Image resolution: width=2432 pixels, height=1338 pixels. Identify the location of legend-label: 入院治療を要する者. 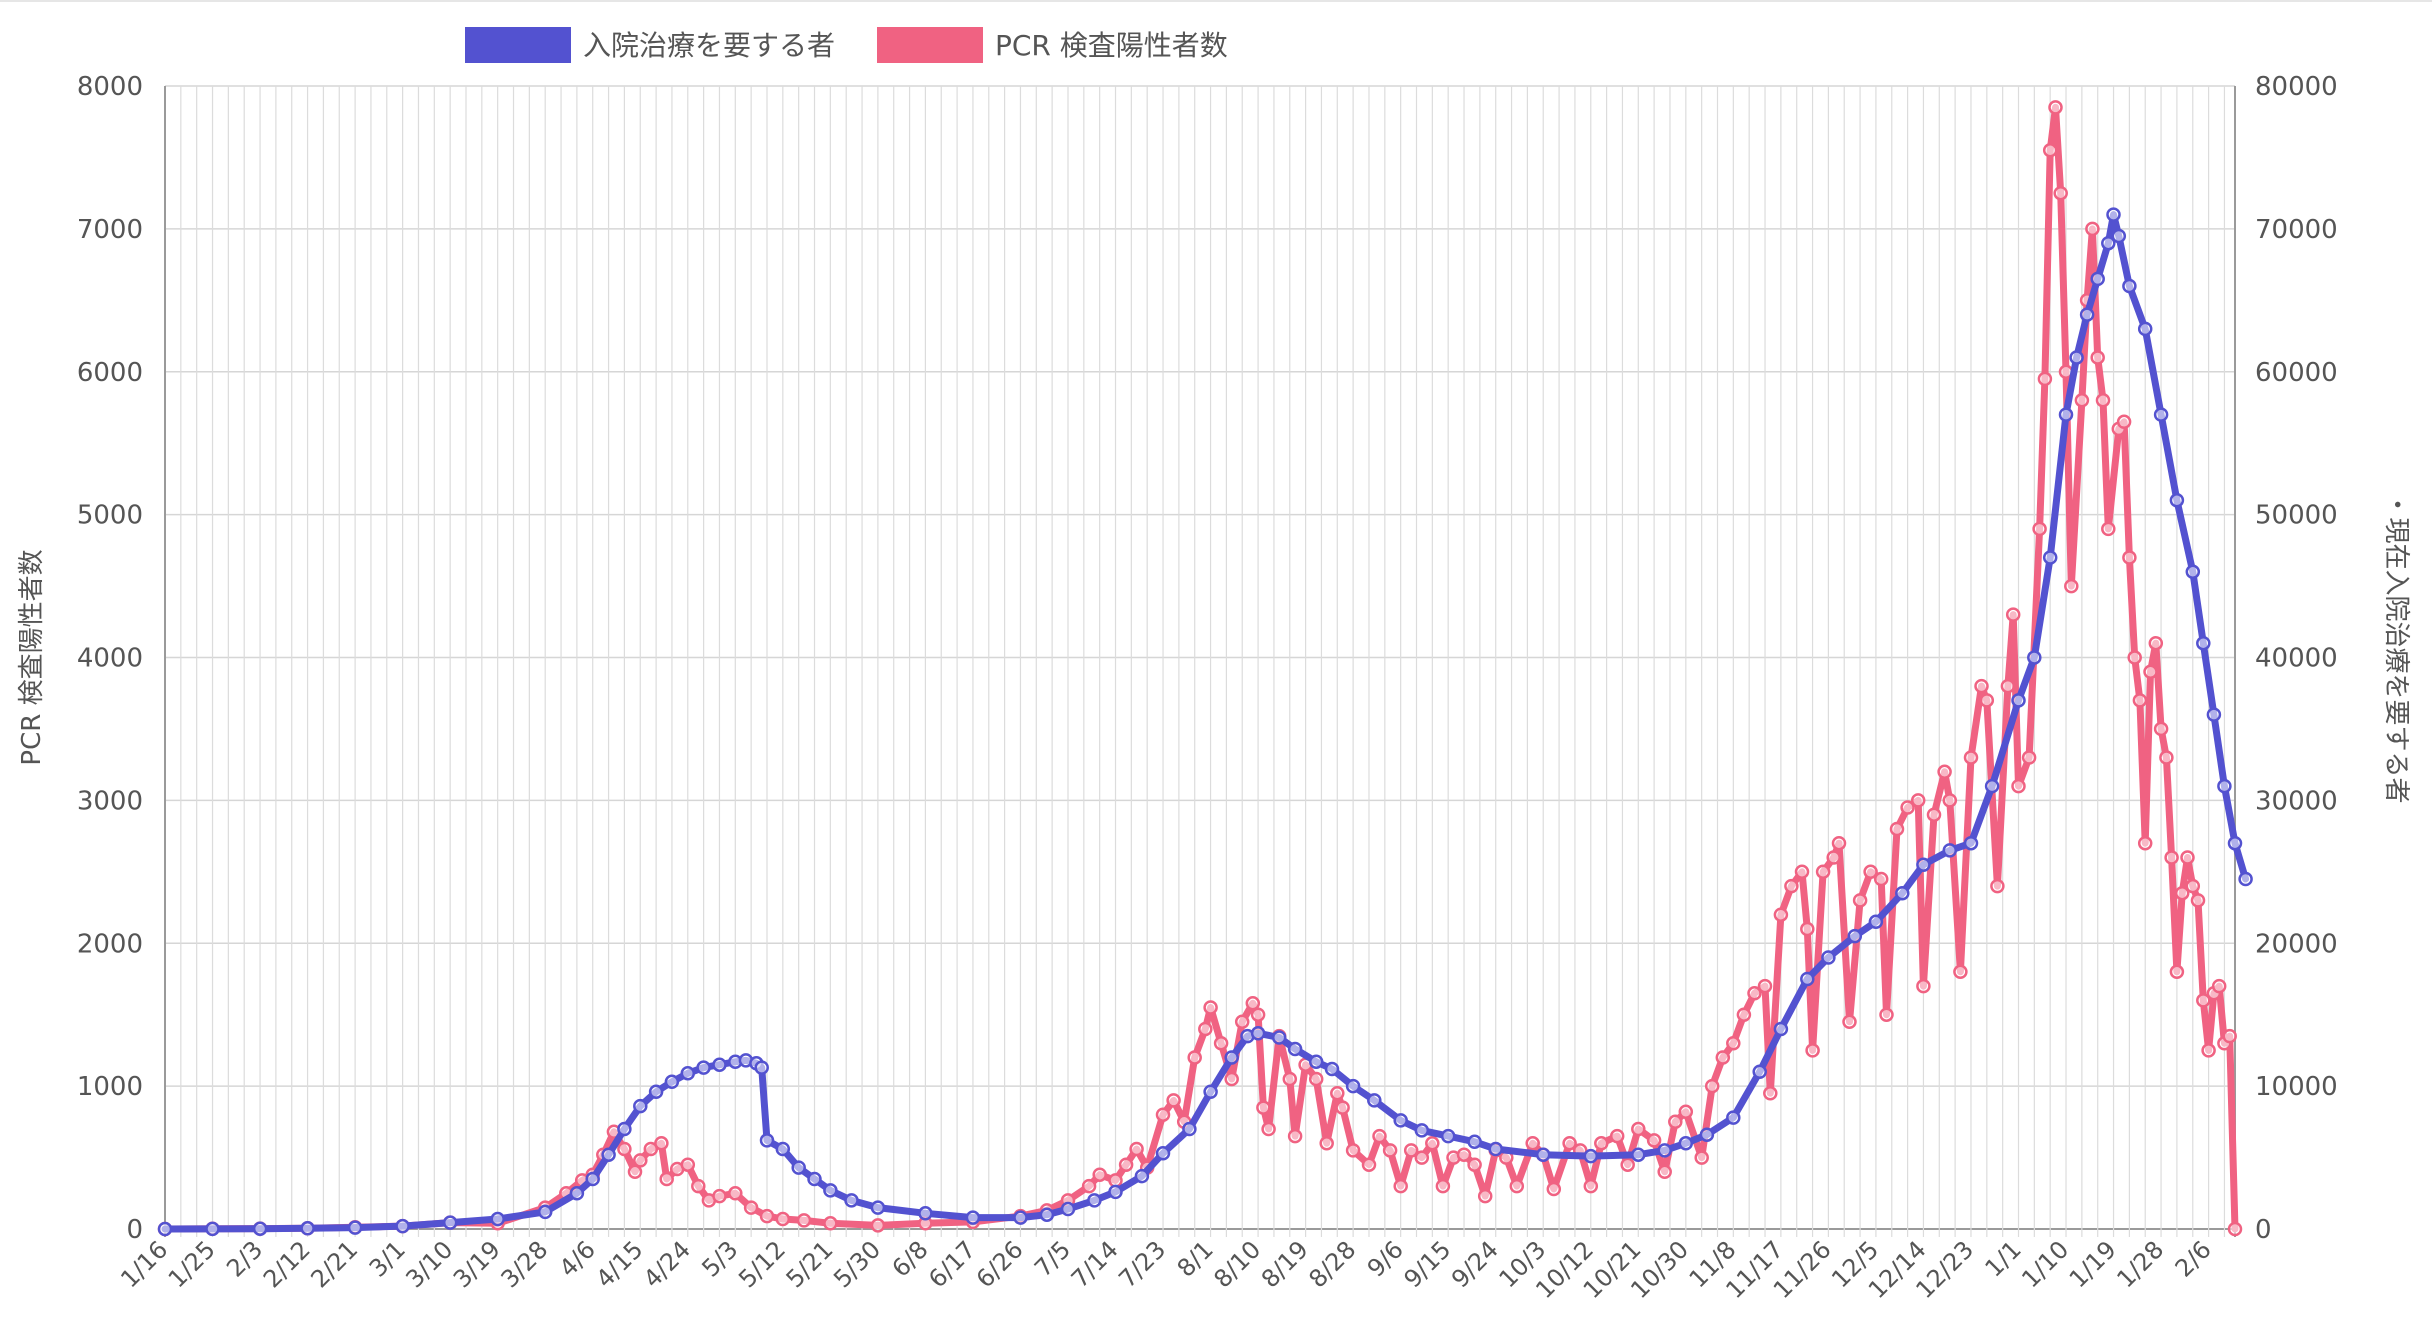
(709, 45).